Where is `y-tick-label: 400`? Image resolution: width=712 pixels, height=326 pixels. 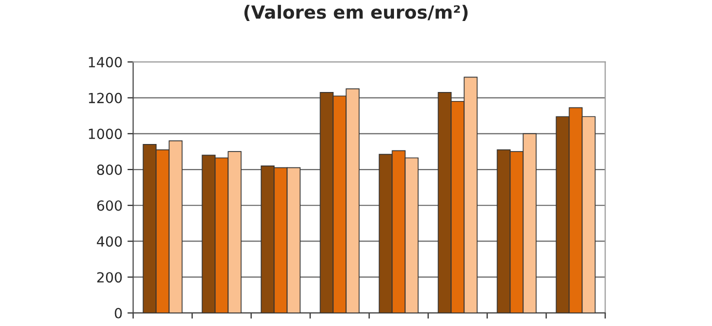
y-tick-label: 400 is located at coordinates (109, 241).